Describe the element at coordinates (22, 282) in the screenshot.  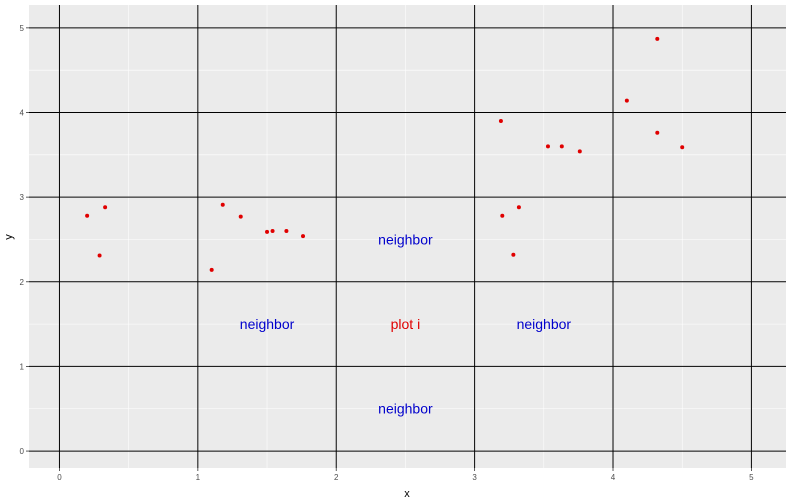
I see `y-tick-label: 2` at that location.